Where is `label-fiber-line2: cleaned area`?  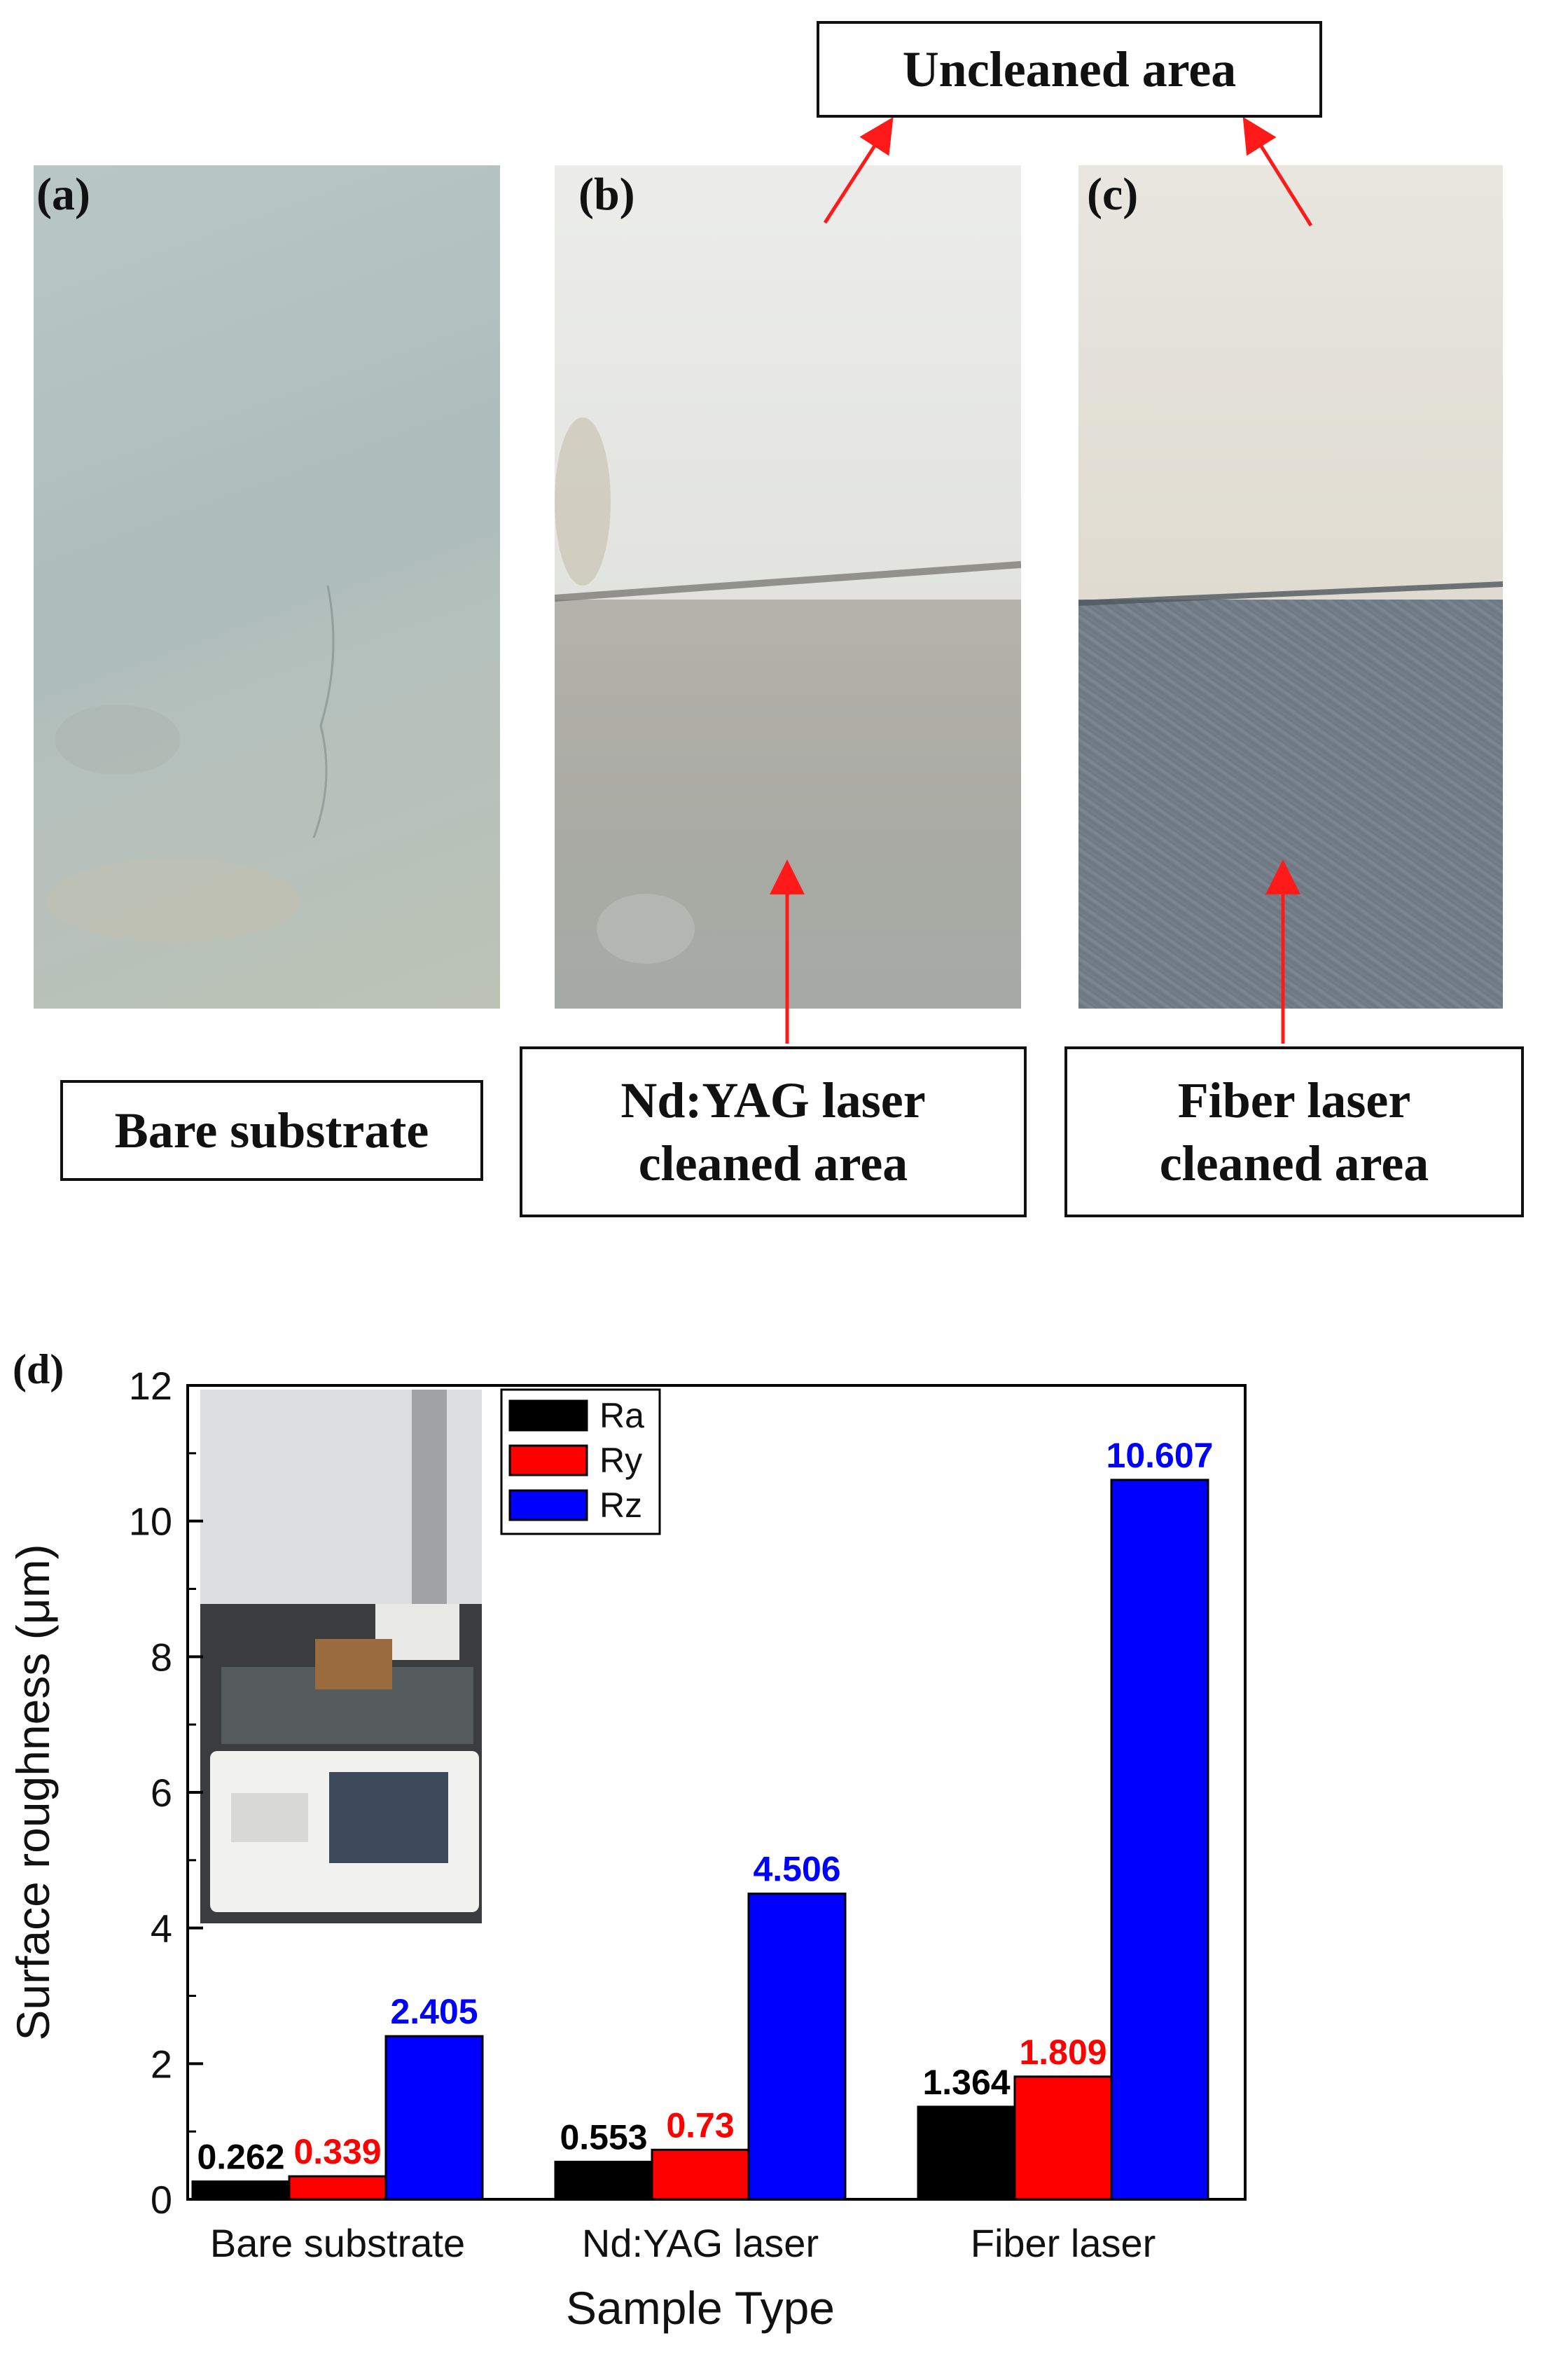
label-fiber-line2: cleaned area is located at coordinates (1294, 1163).